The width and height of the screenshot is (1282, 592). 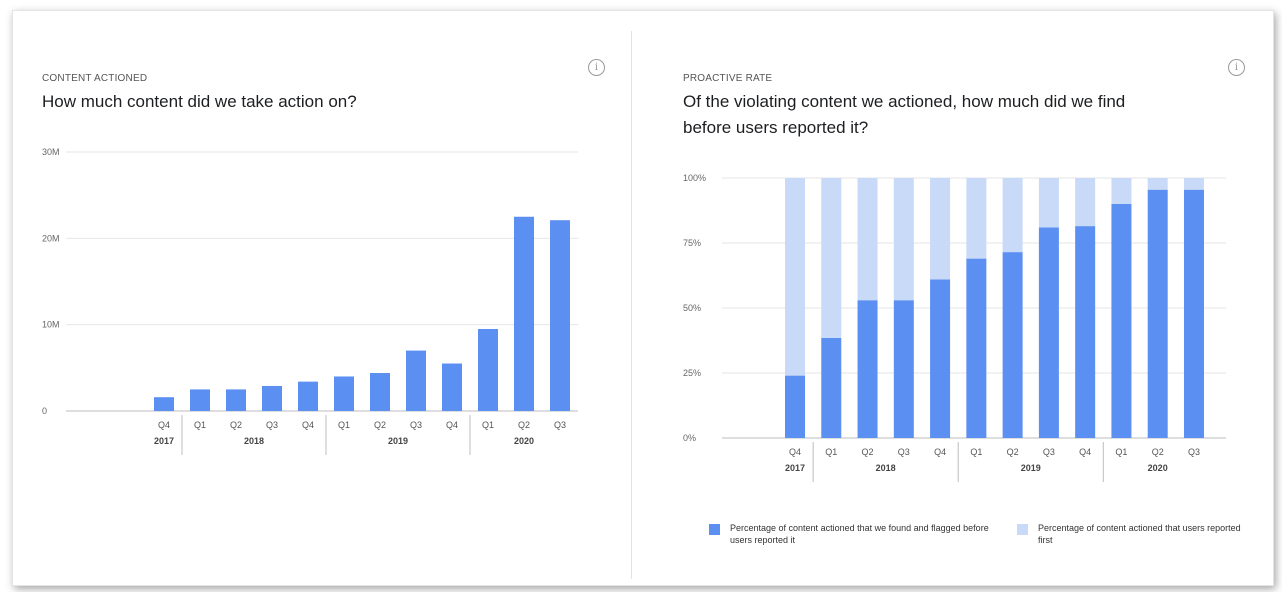 What do you see at coordinates (44, 411) in the screenshot?
I see `y-tick-label: 0` at bounding box center [44, 411].